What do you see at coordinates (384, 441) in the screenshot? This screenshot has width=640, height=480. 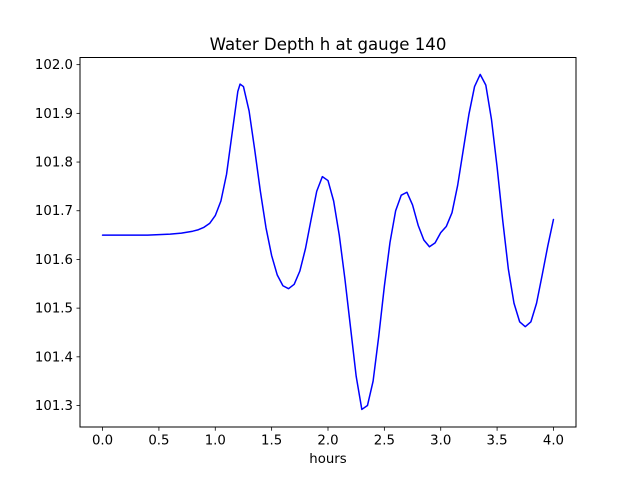 I see `x-tick-label: 2.5` at bounding box center [384, 441].